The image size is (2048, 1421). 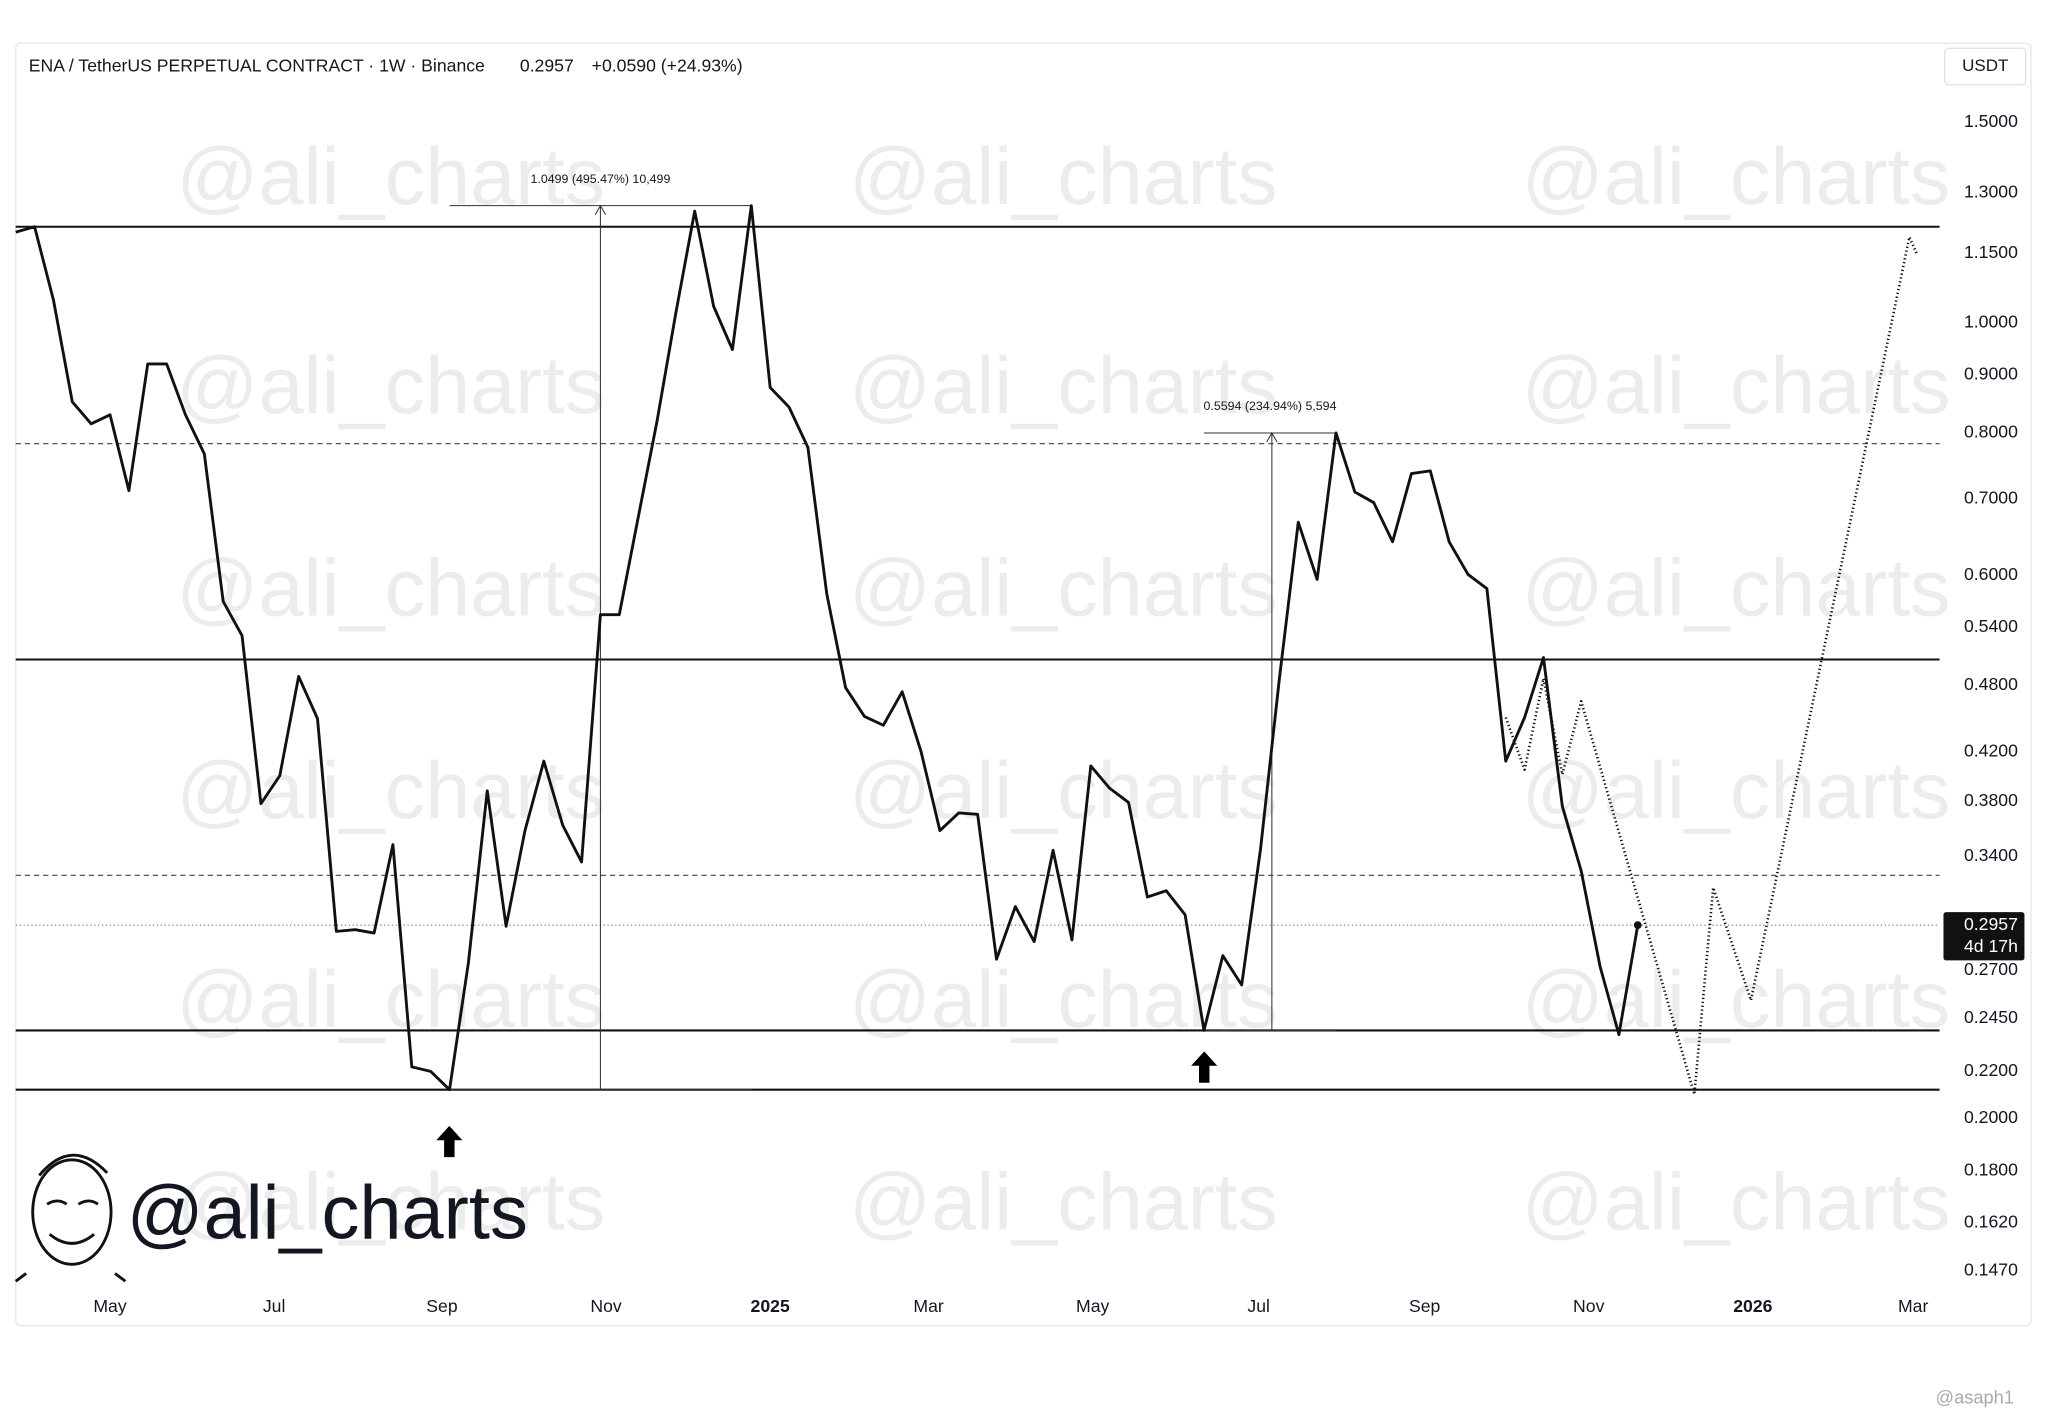 What do you see at coordinates (1991, 121) in the screenshot?
I see `y-tick-label: 1.5000` at bounding box center [1991, 121].